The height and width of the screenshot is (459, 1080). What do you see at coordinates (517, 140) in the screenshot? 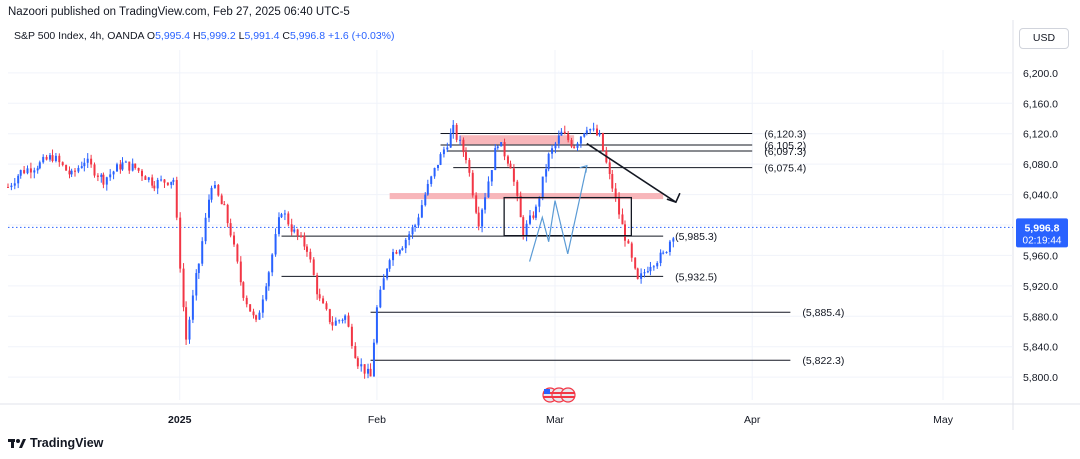
I see `supply-zone` at bounding box center [517, 140].